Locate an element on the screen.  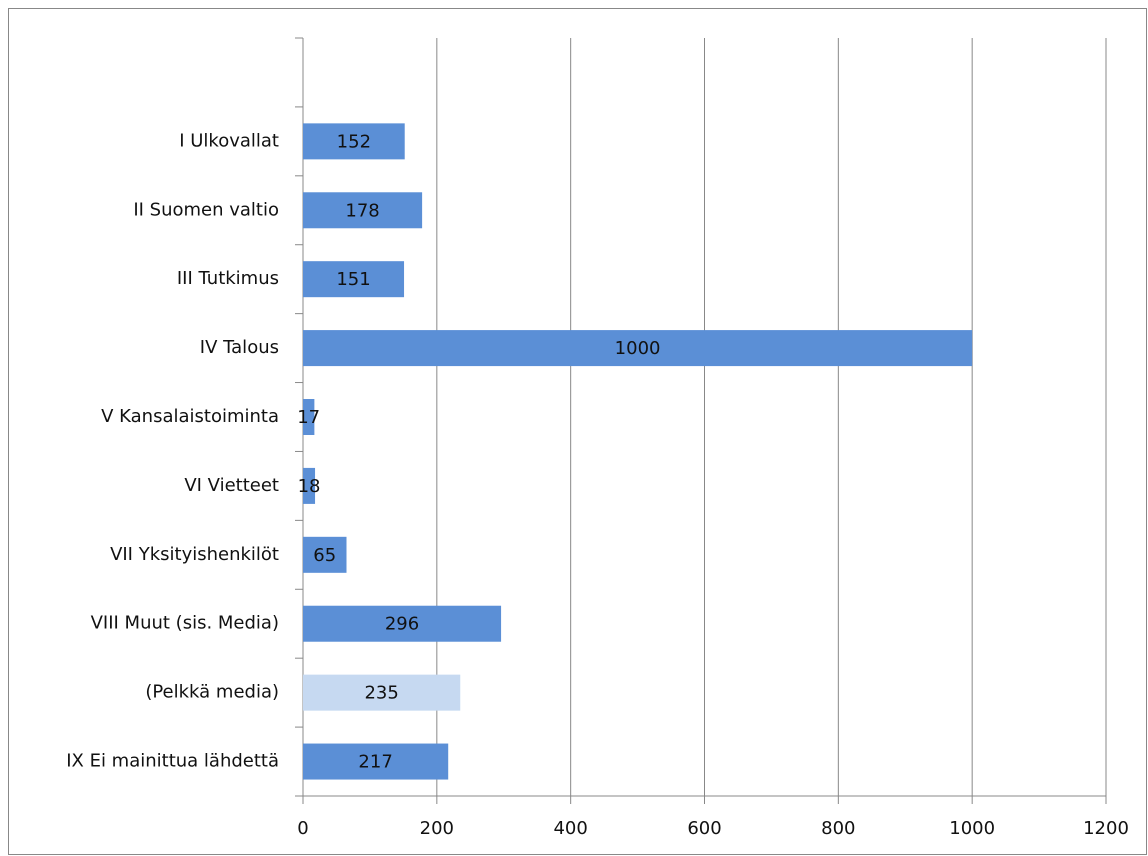
value-label: 235 is located at coordinates (381, 693).